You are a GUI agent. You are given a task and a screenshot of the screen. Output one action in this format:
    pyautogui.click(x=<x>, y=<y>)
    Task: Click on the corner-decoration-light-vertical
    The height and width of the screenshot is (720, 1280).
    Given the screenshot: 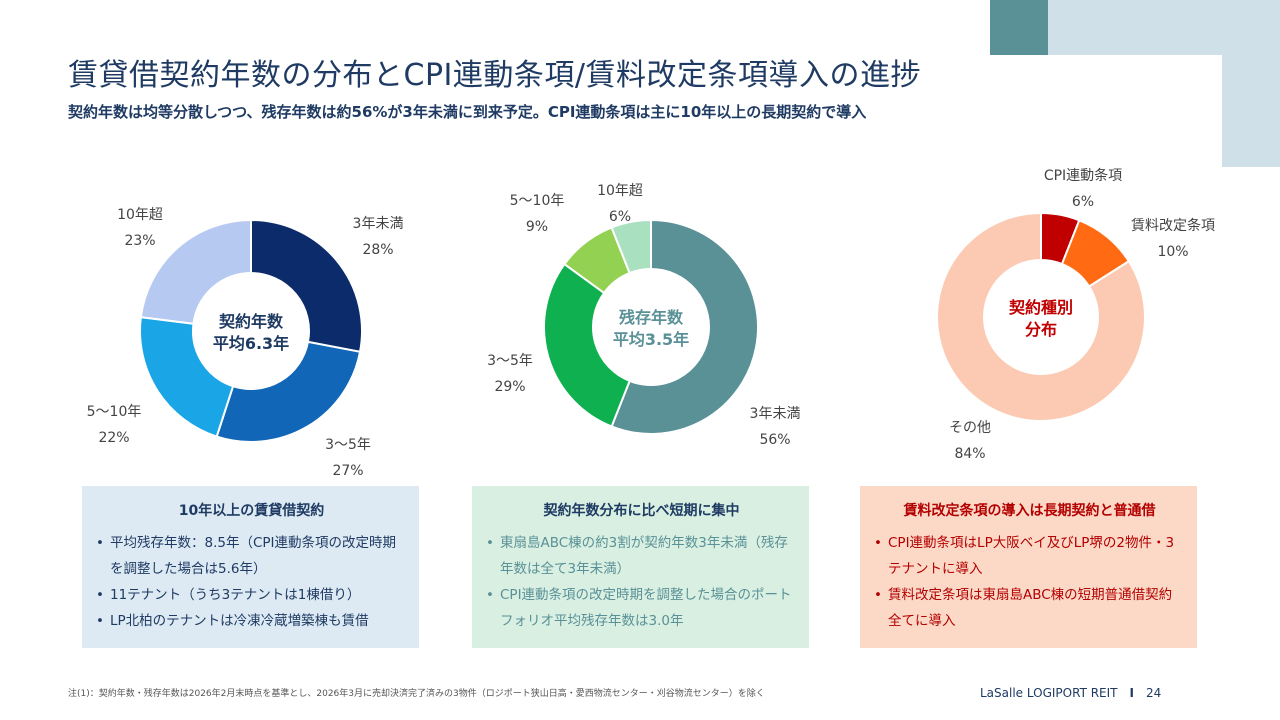 What is the action you would take?
    pyautogui.click(x=1251, y=111)
    